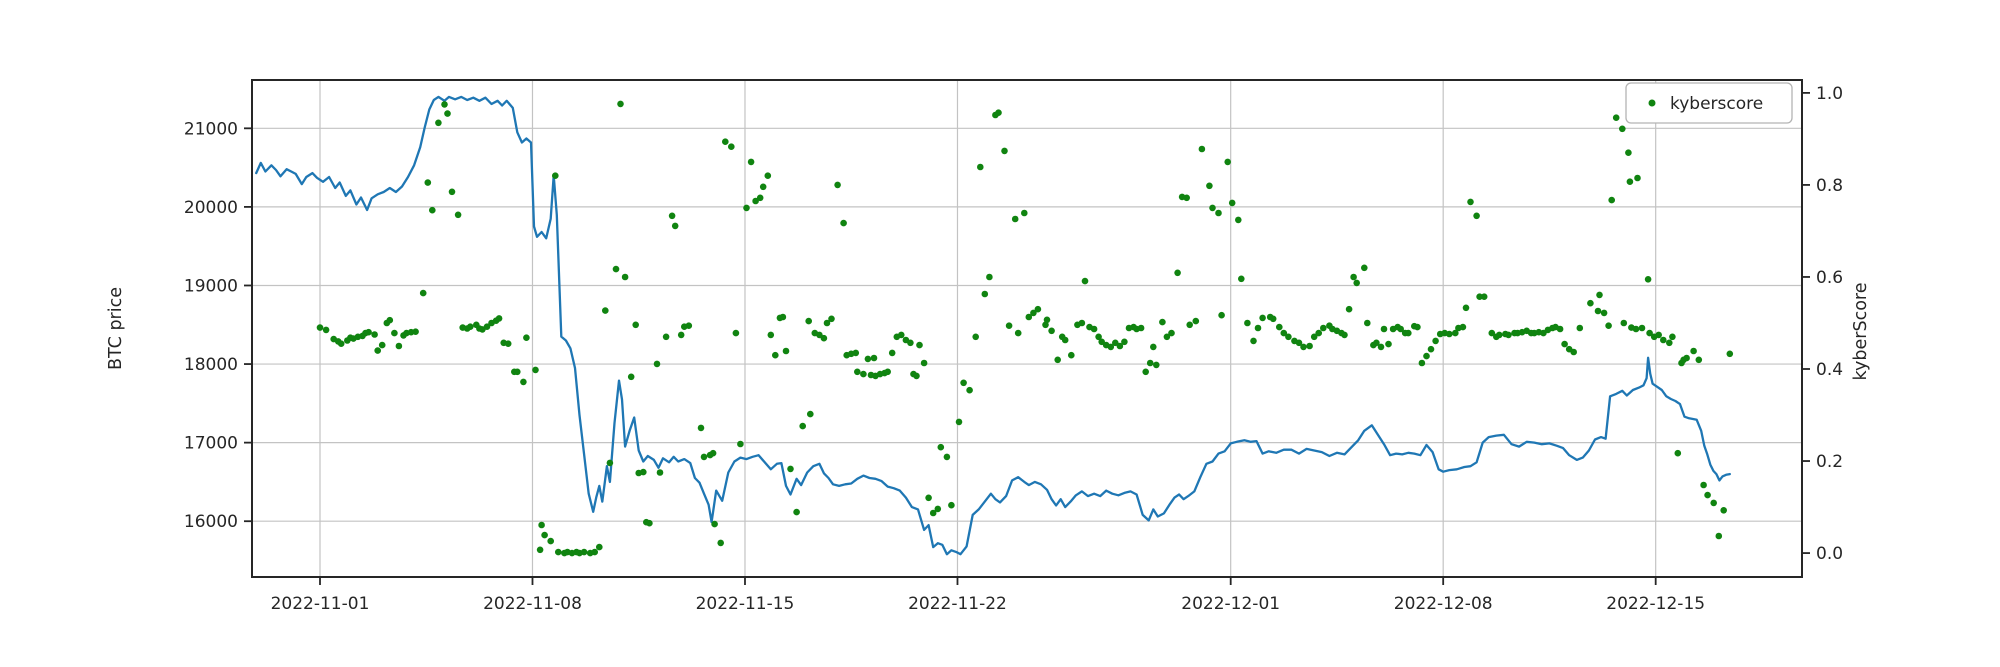 The height and width of the screenshot is (667, 2000). What do you see at coordinates (218, 325) in the screenshot?
I see `y-axis-left: 16000 17000 18000 19000 20000 21000` at bounding box center [218, 325].